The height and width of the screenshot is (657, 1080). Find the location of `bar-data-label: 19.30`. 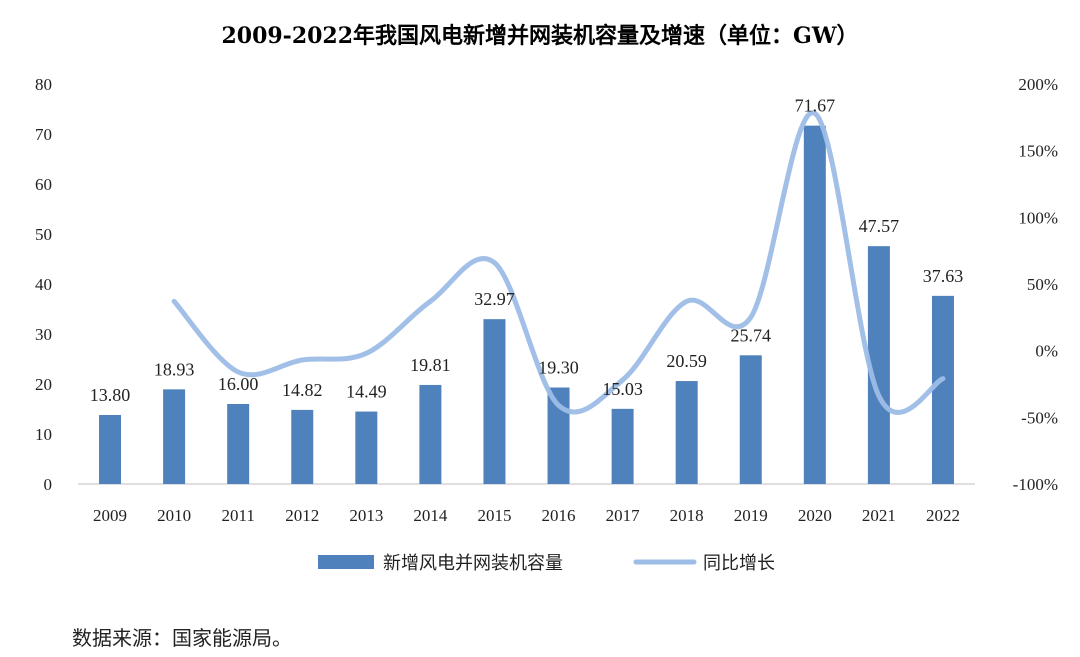

bar-data-label: 19.30 is located at coordinates (558, 368).